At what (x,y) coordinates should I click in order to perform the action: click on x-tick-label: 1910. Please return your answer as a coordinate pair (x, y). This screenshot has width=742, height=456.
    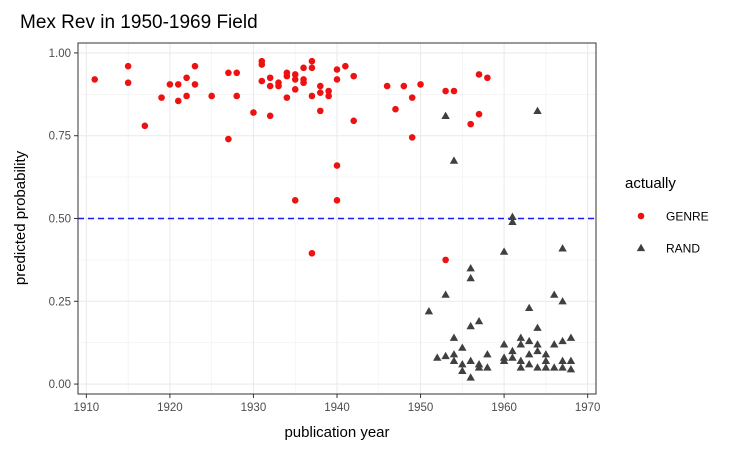
    Looking at the image, I should click on (87, 408).